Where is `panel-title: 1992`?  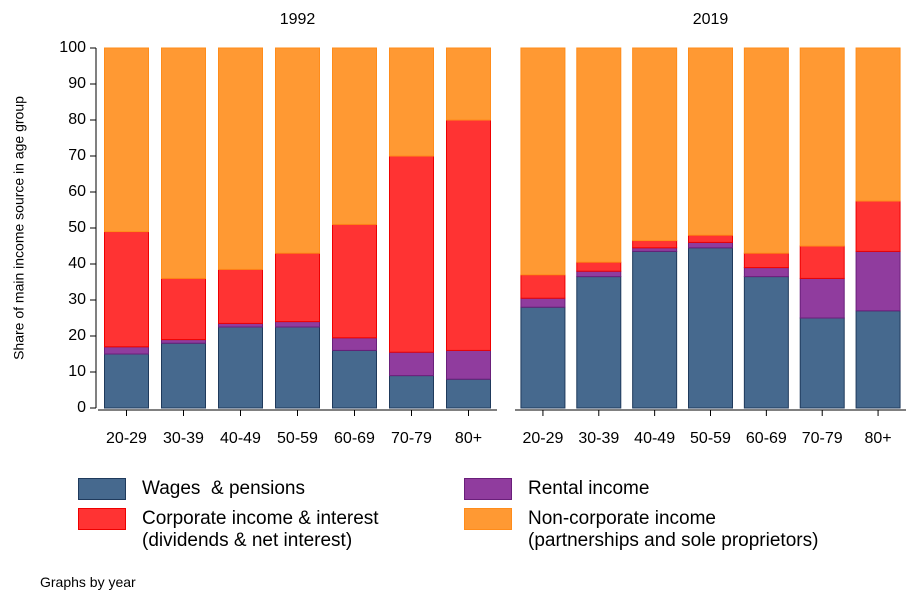 panel-title: 1992 is located at coordinates (298, 19).